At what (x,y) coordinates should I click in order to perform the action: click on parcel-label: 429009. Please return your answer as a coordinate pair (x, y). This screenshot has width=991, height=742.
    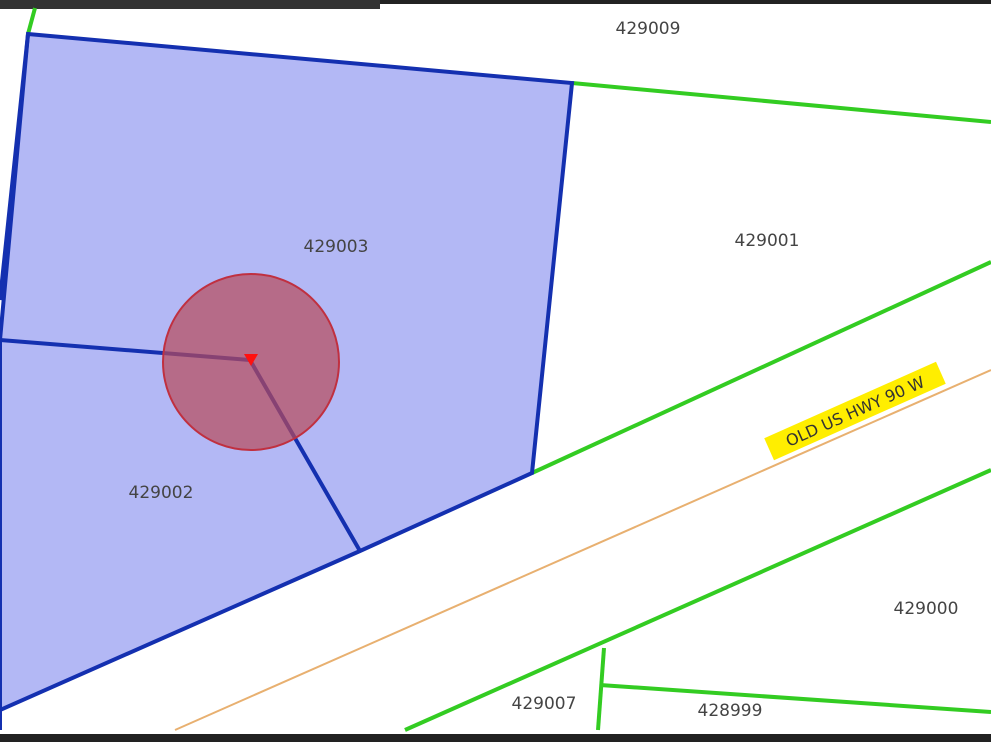
    Looking at the image, I should click on (648, 29).